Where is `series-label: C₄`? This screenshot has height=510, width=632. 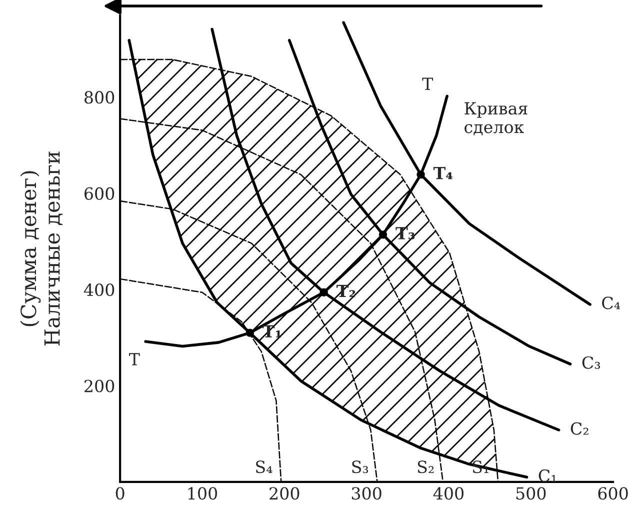 series-label: C₄ is located at coordinates (611, 303).